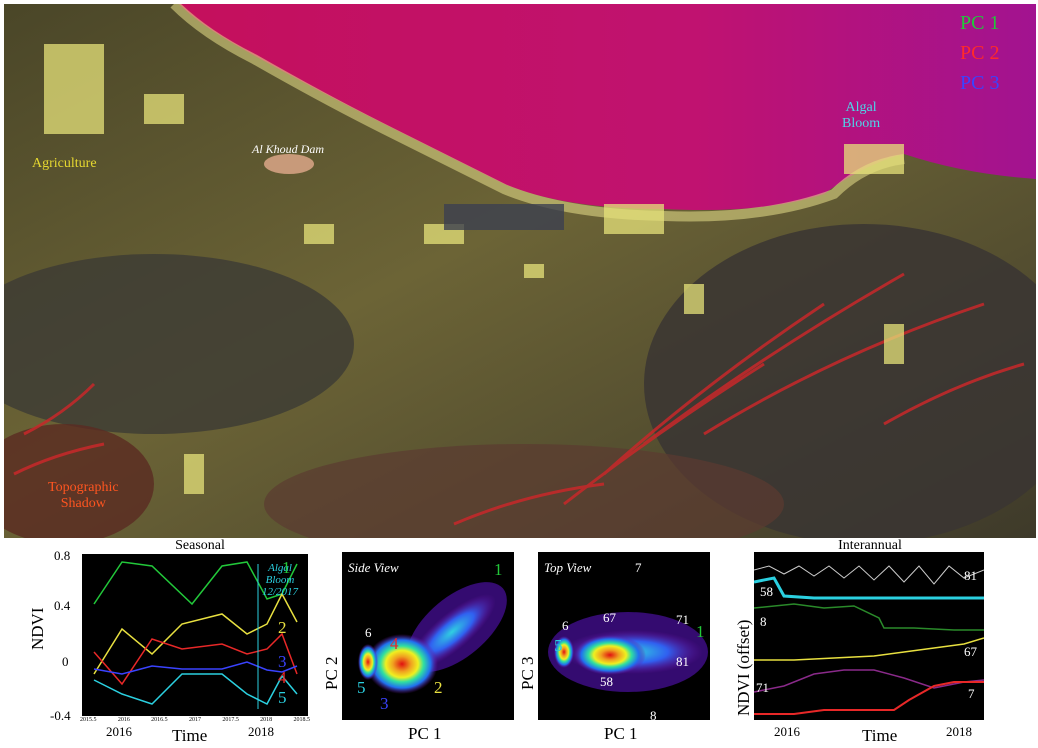 The image size is (1038, 748). Describe the element at coordinates (682, 661) in the screenshot. I see `topview-label-81: 81` at that location.